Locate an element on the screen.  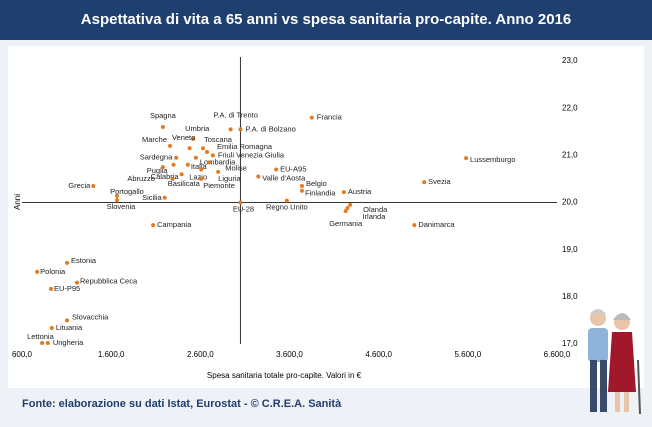
point-label: Grecia is located at coordinates (79, 185).